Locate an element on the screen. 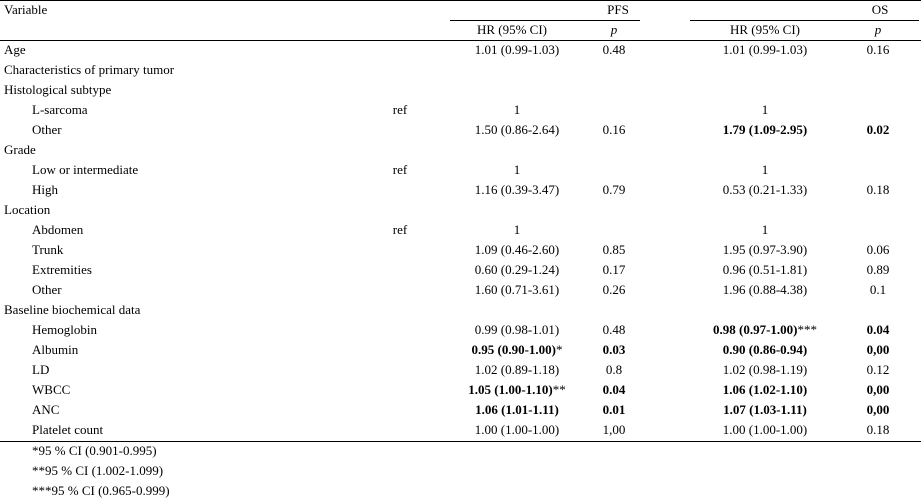  pfs-p-cell: 0.79 is located at coordinates (614, 189).